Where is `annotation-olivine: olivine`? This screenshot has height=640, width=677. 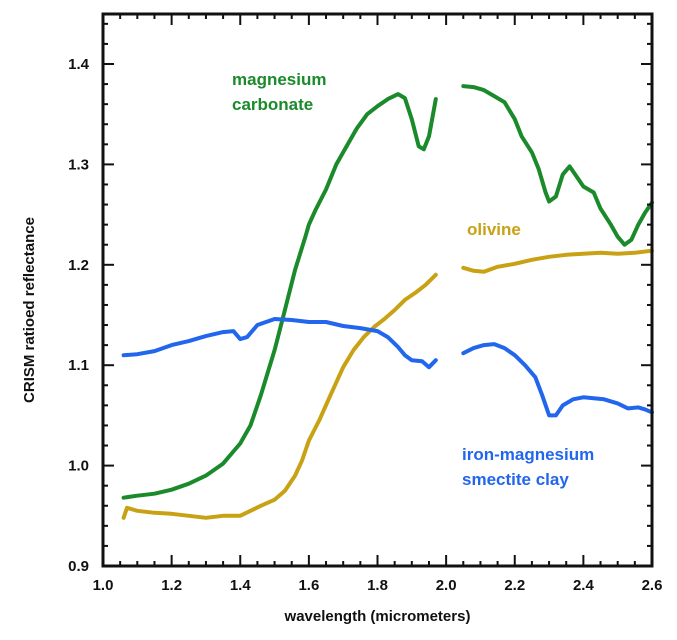
annotation-olivine: olivine is located at coordinates (494, 229).